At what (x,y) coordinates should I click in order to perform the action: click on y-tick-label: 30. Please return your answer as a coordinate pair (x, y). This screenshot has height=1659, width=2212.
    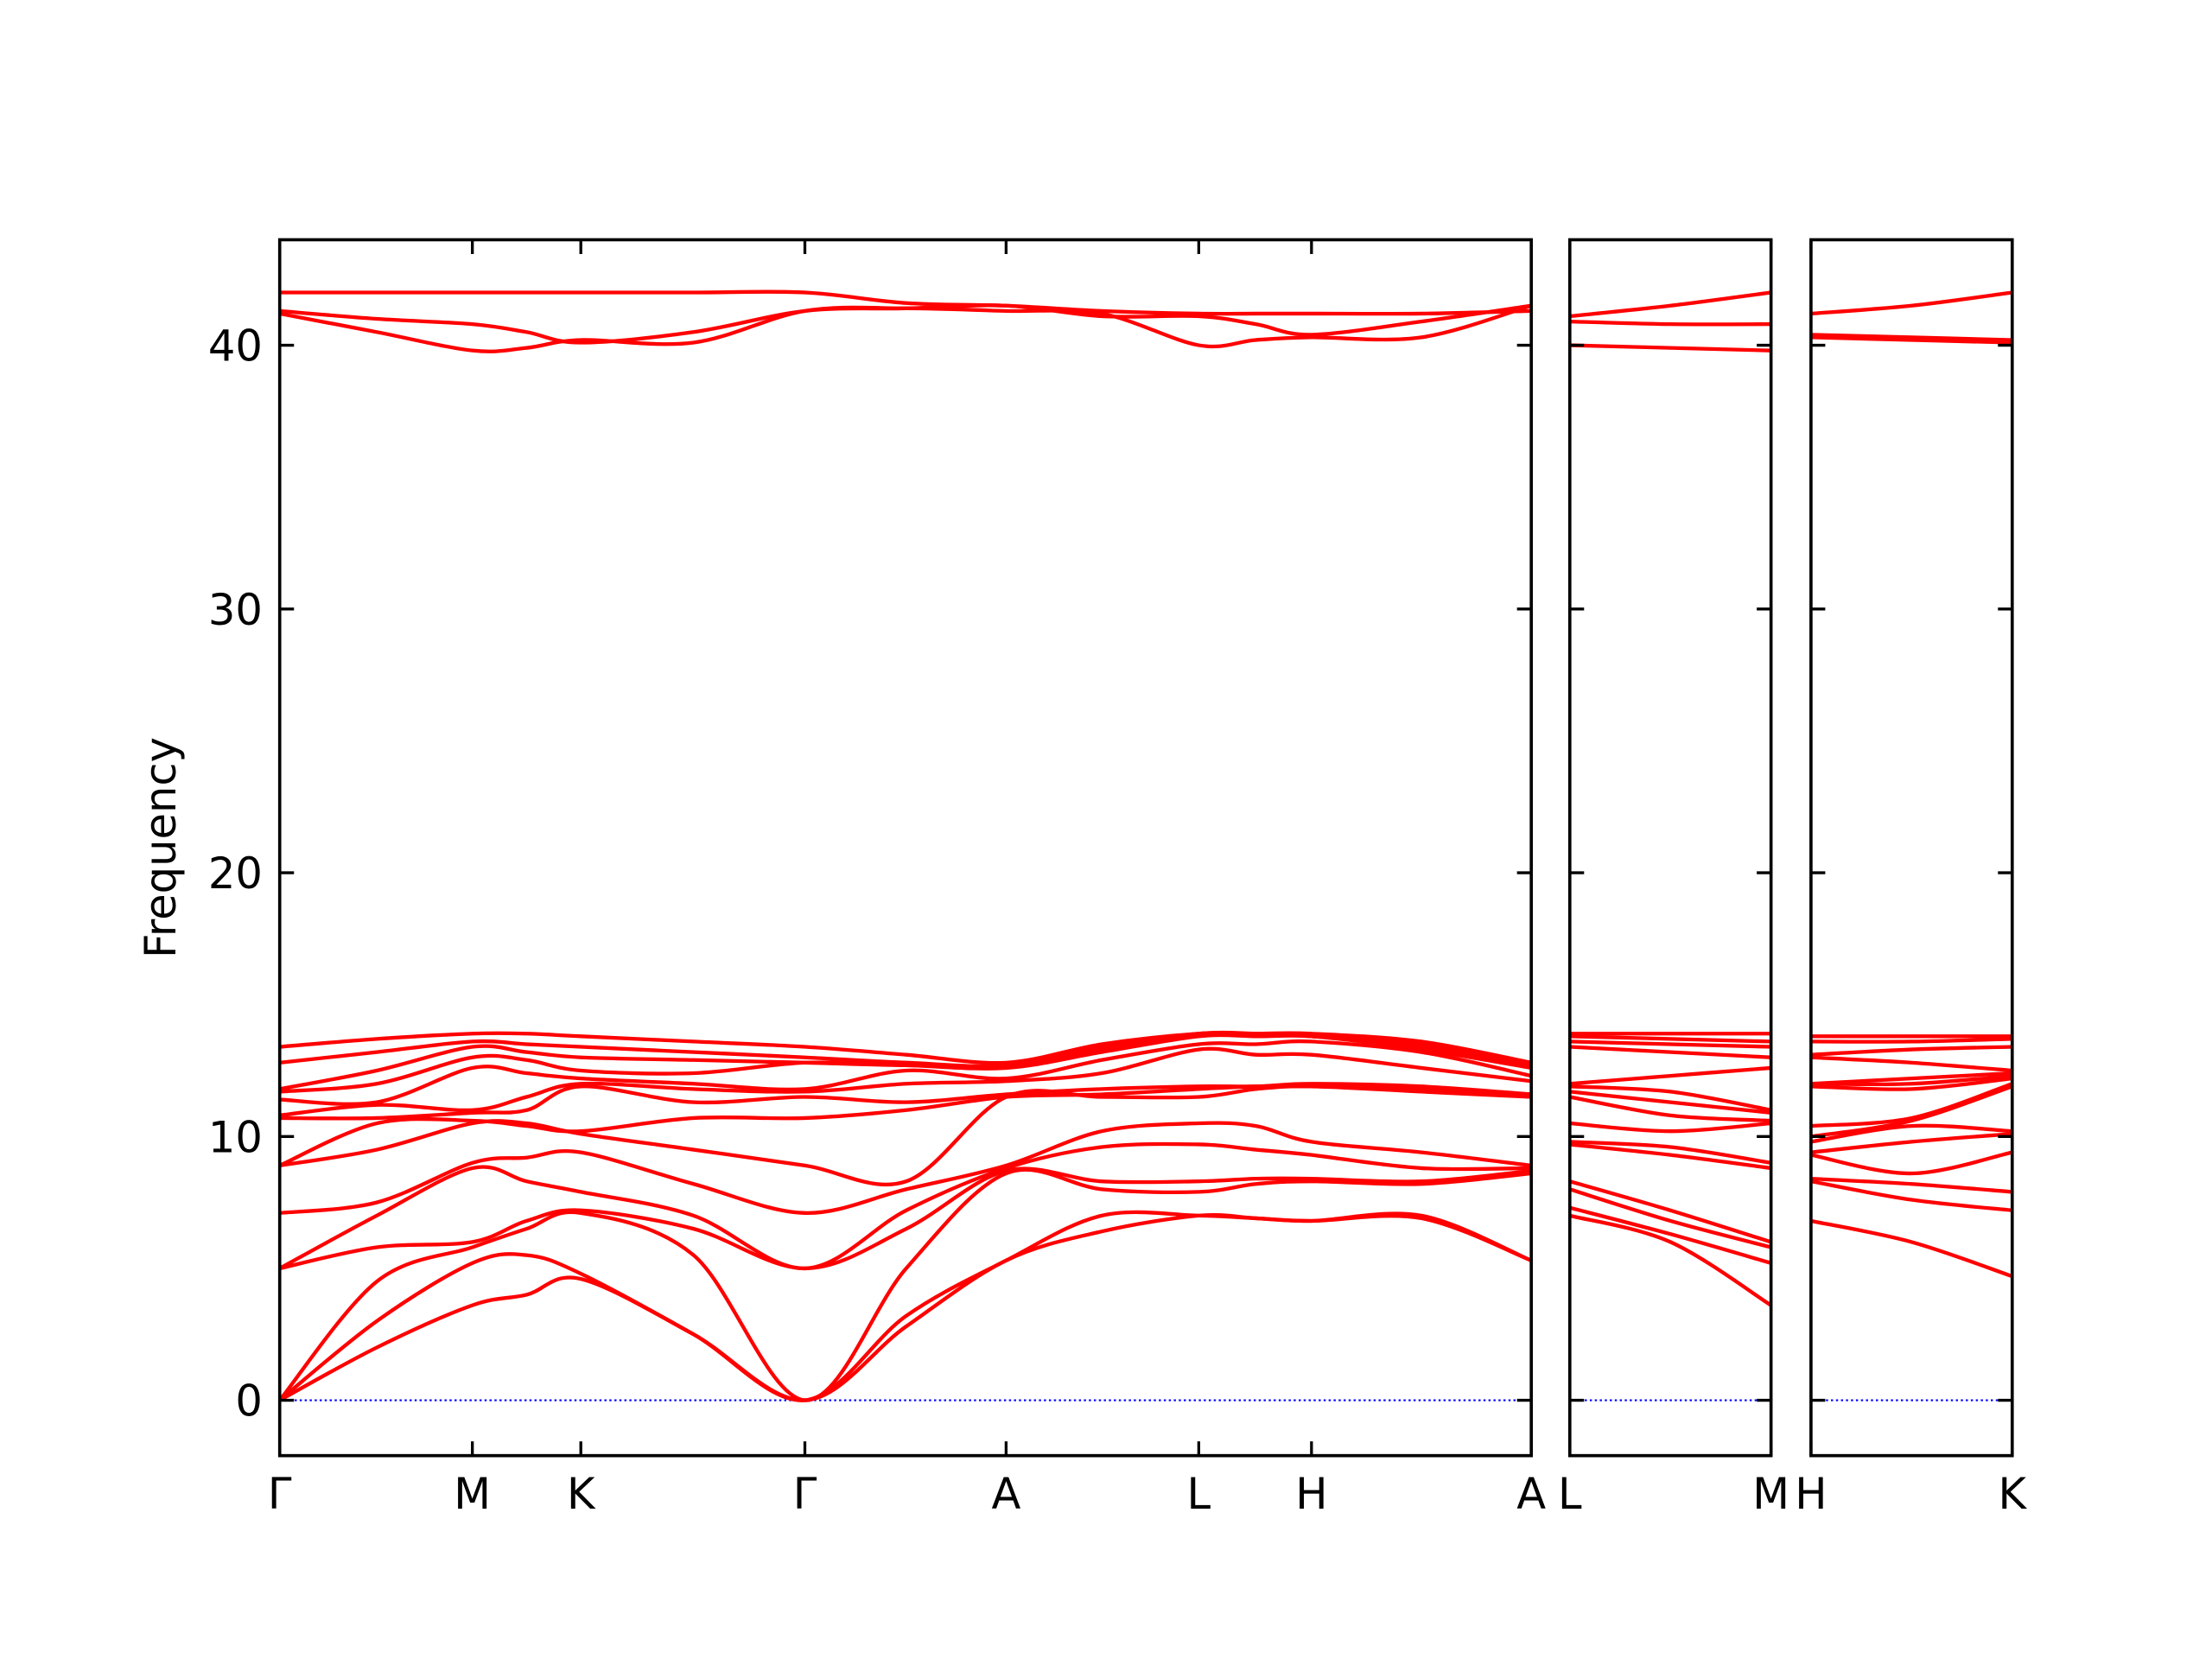
    Looking at the image, I should click on (235, 610).